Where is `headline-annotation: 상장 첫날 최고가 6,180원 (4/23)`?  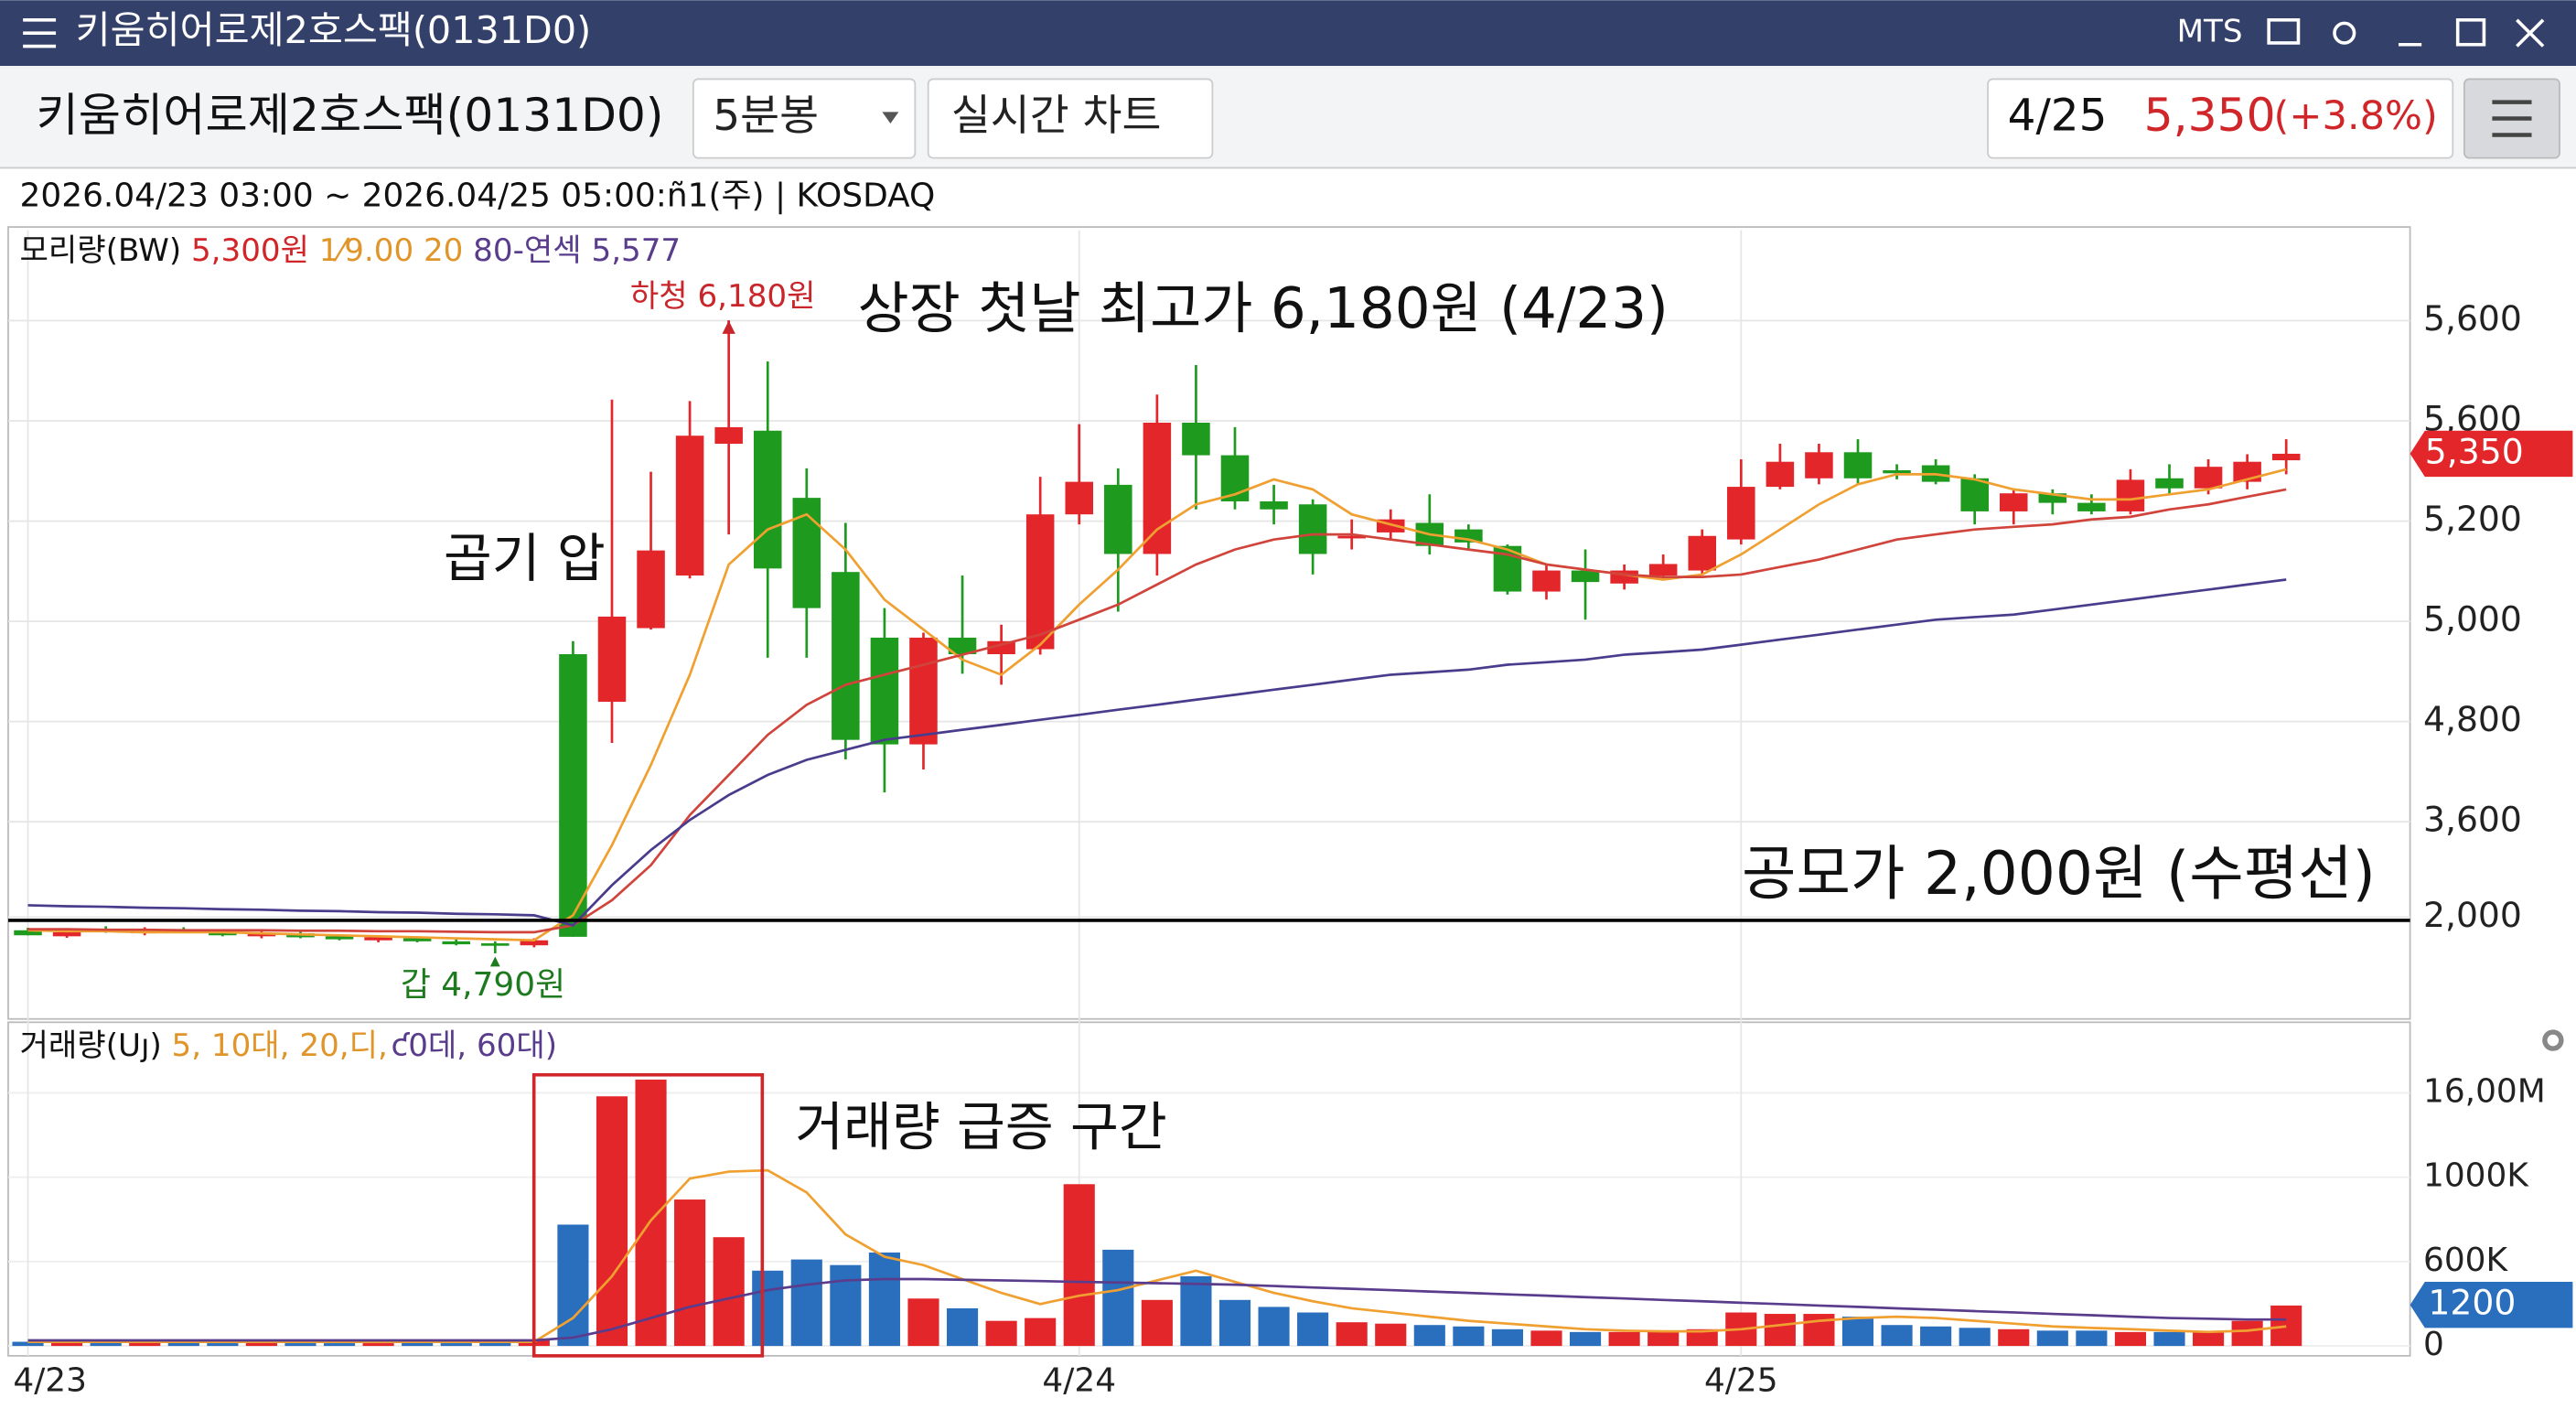
headline-annotation: 상장 첫날 최고가 6,180원 (4/23) is located at coordinates (1262, 308).